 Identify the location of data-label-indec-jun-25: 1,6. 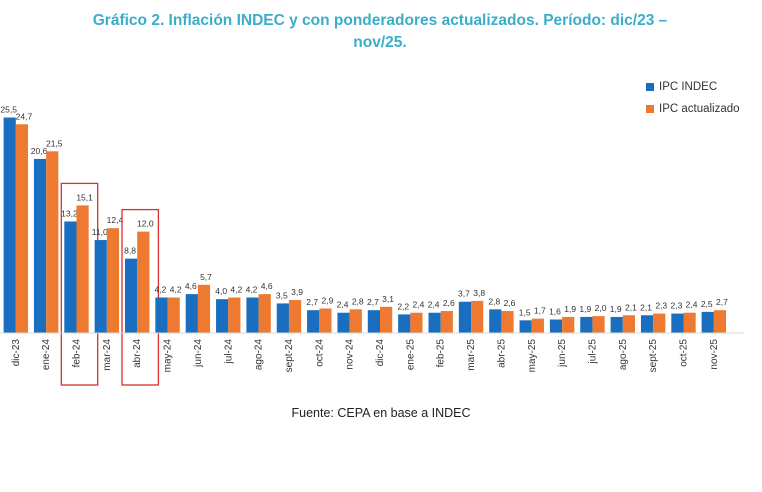
(555, 311).